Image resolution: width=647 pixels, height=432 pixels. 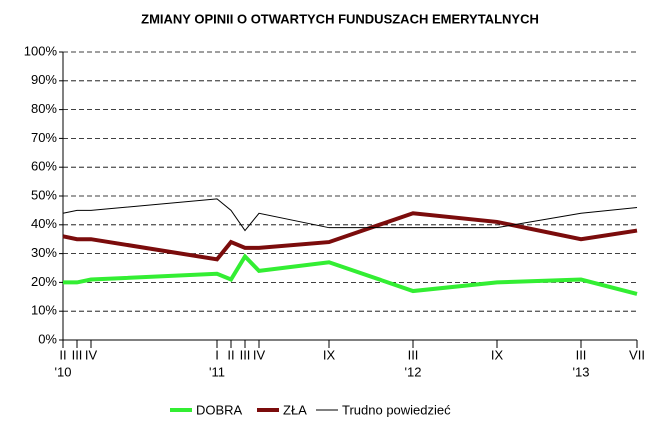 I want to click on x-tick-label: I, so click(x=217, y=354).